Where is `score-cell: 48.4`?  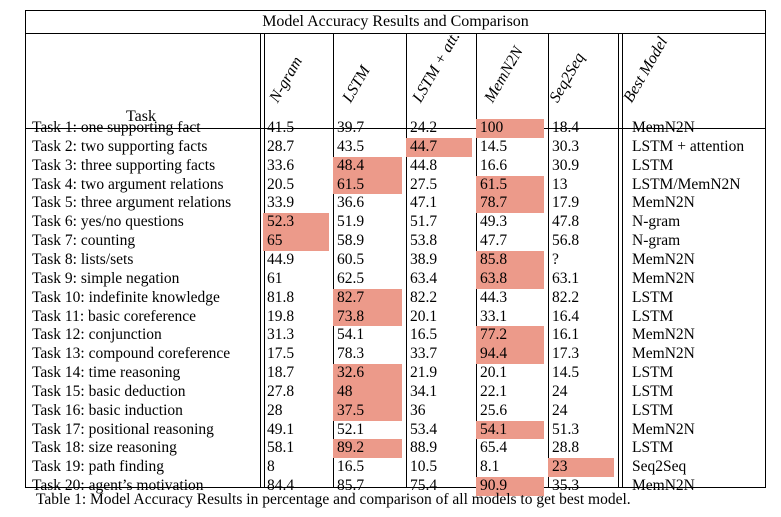 score-cell: 48.4 is located at coordinates (367, 166).